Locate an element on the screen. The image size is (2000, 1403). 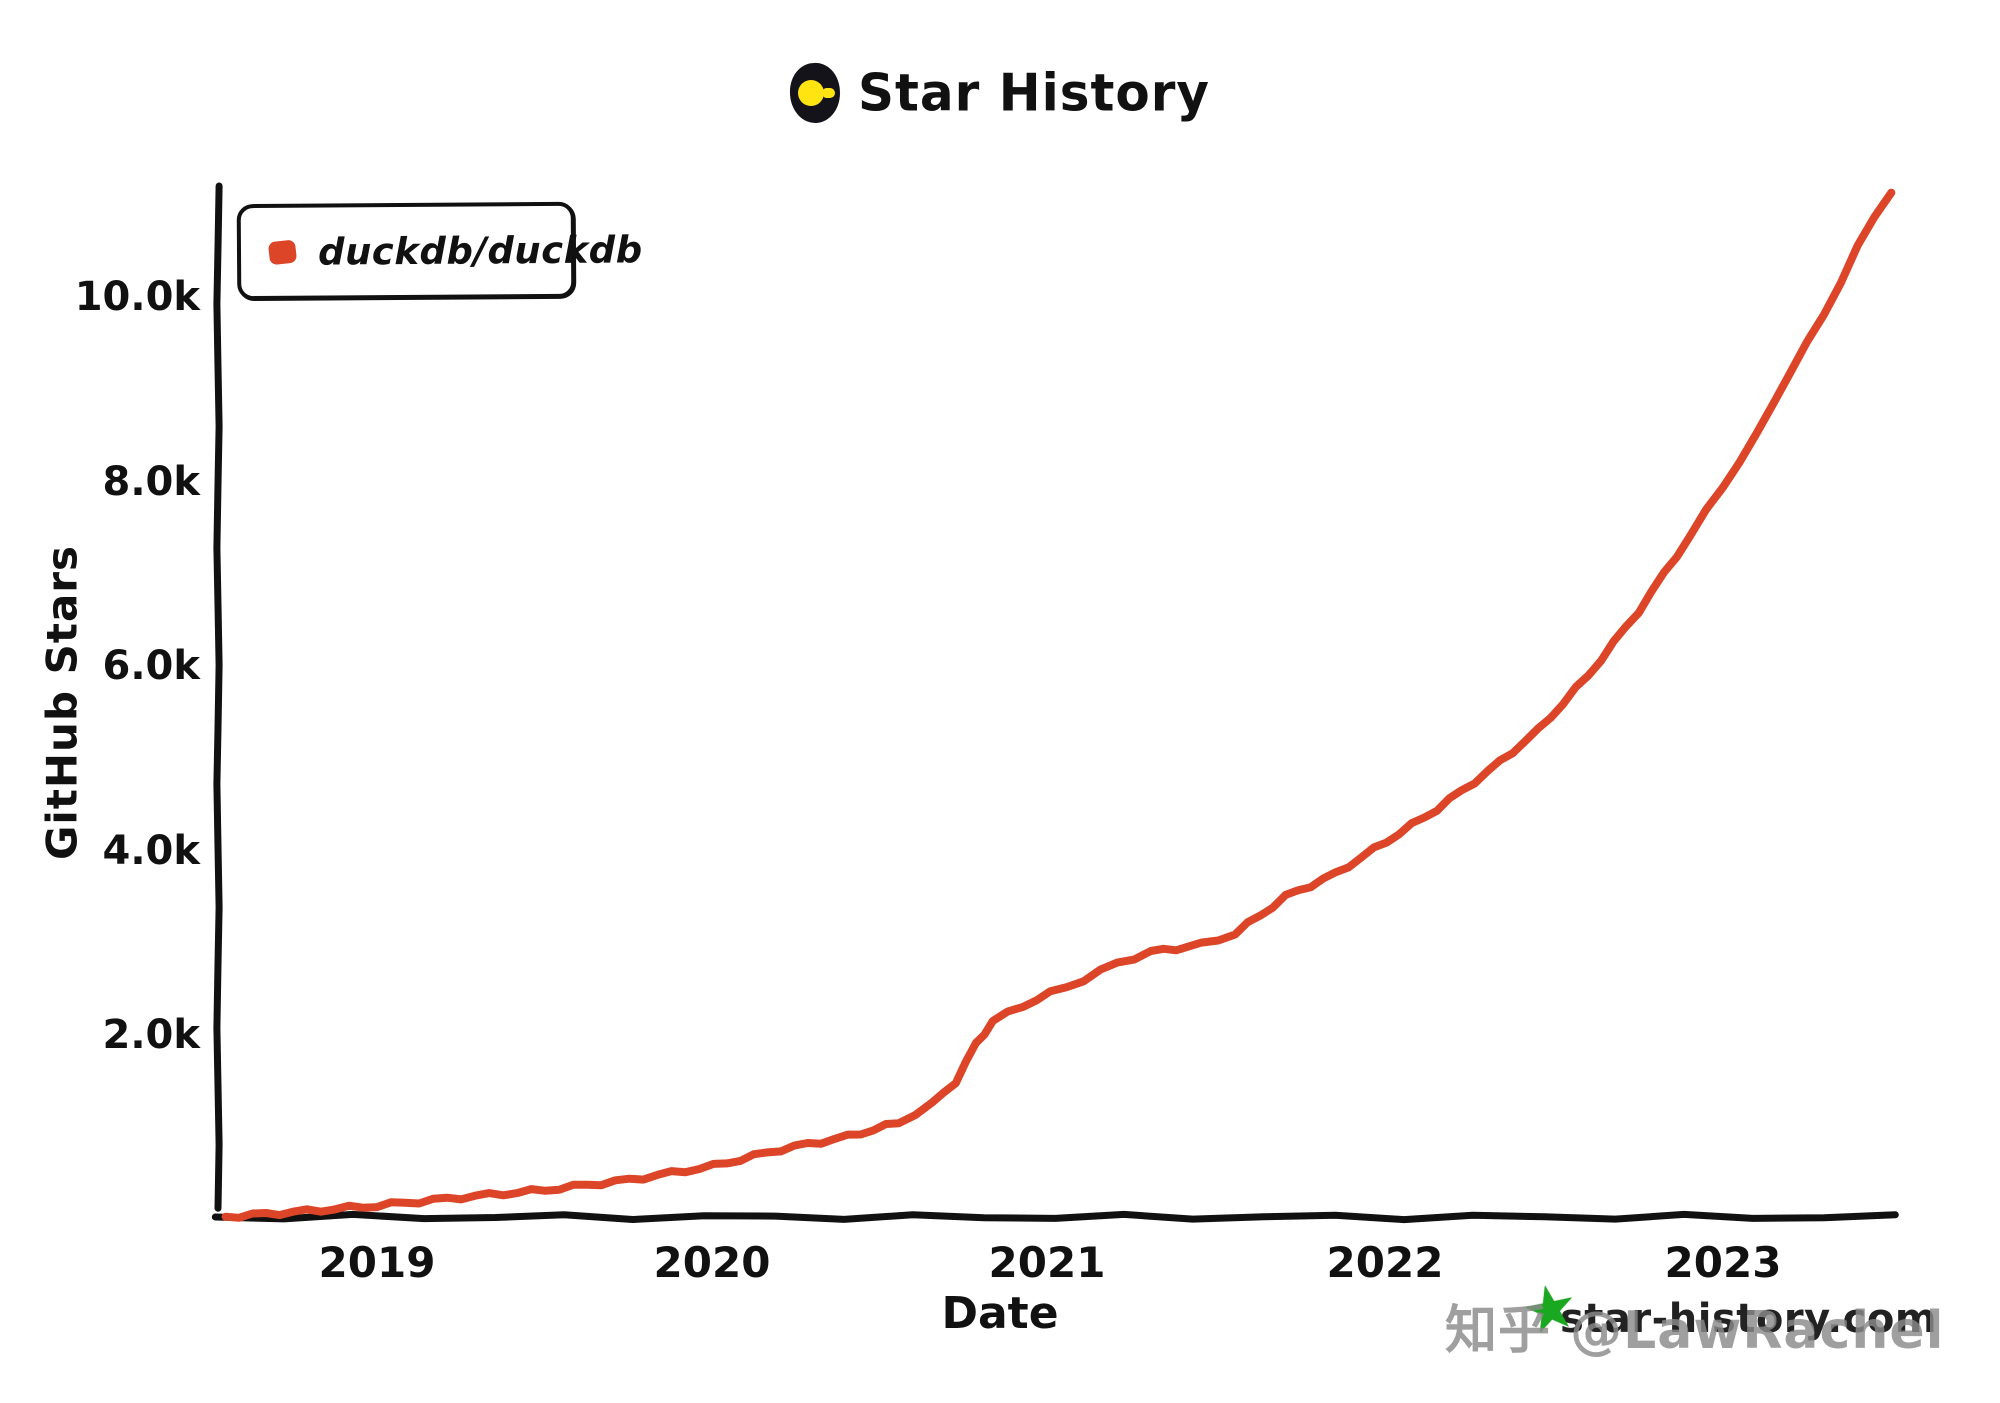
x-tick-2023: 2023 is located at coordinates (1723, 1262).